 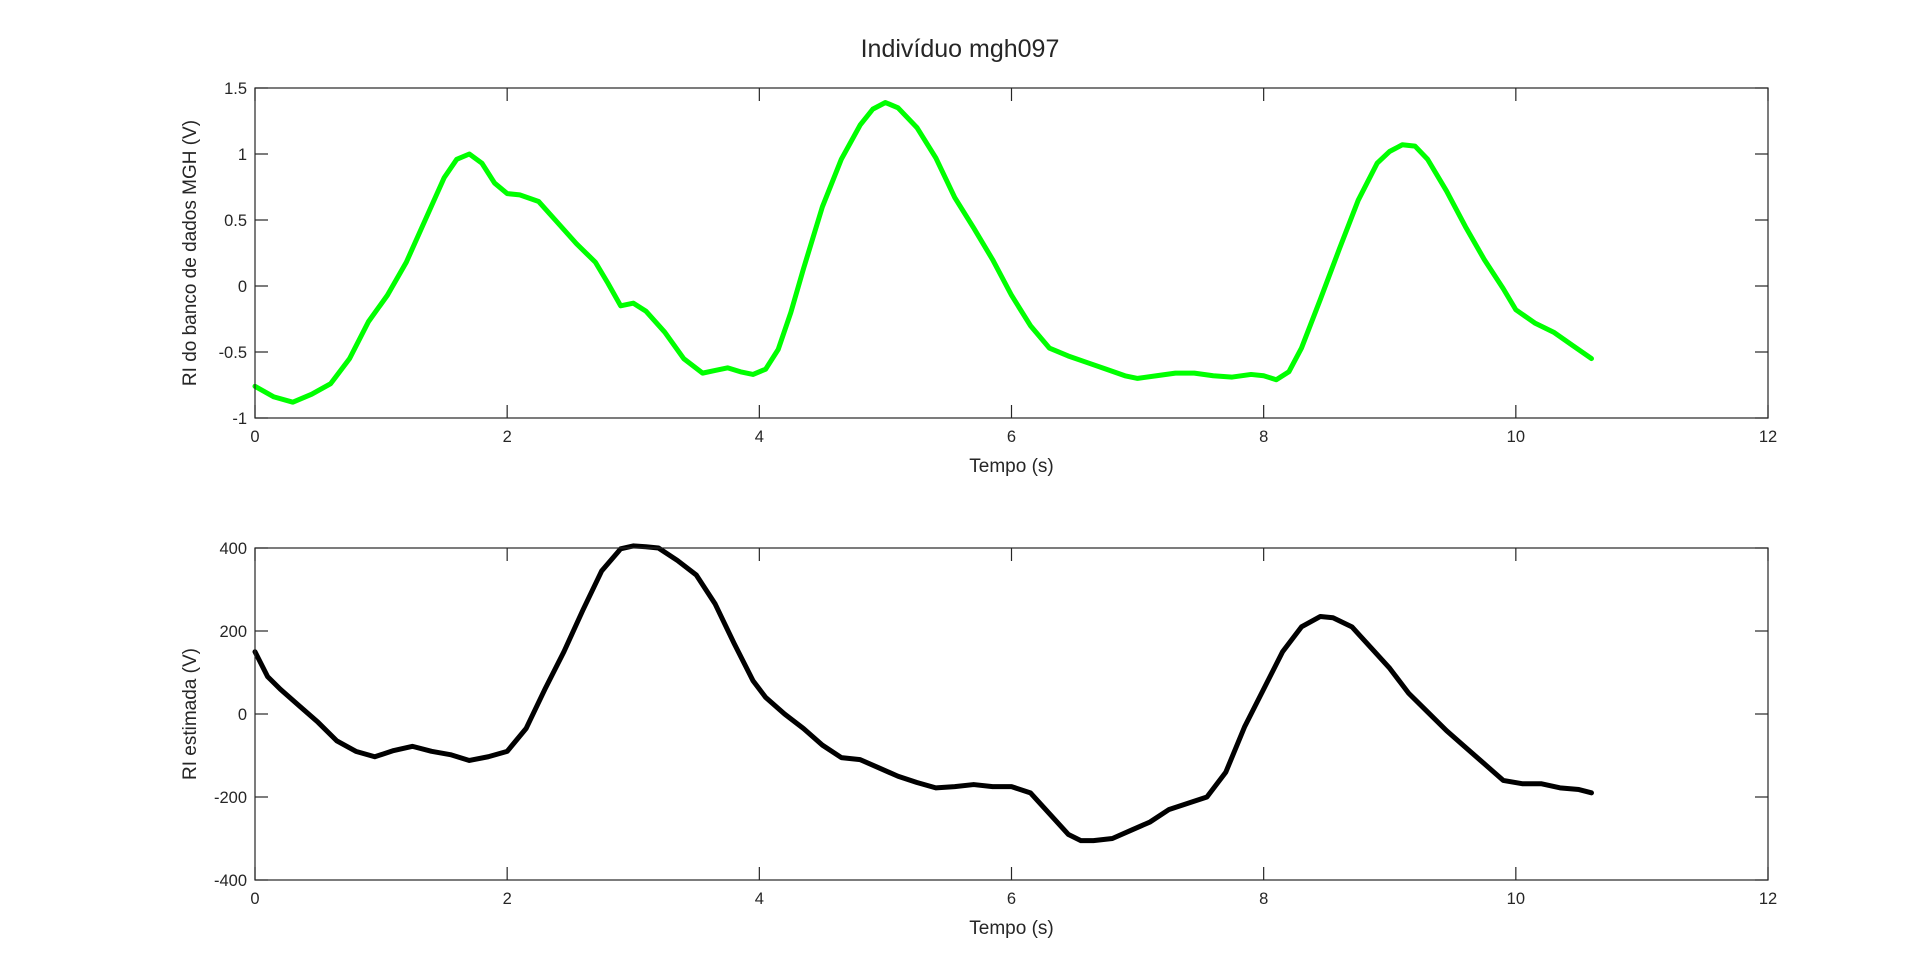 What do you see at coordinates (190, 714) in the screenshot?
I see `y-axis-label-1: RI estimada (V)` at bounding box center [190, 714].